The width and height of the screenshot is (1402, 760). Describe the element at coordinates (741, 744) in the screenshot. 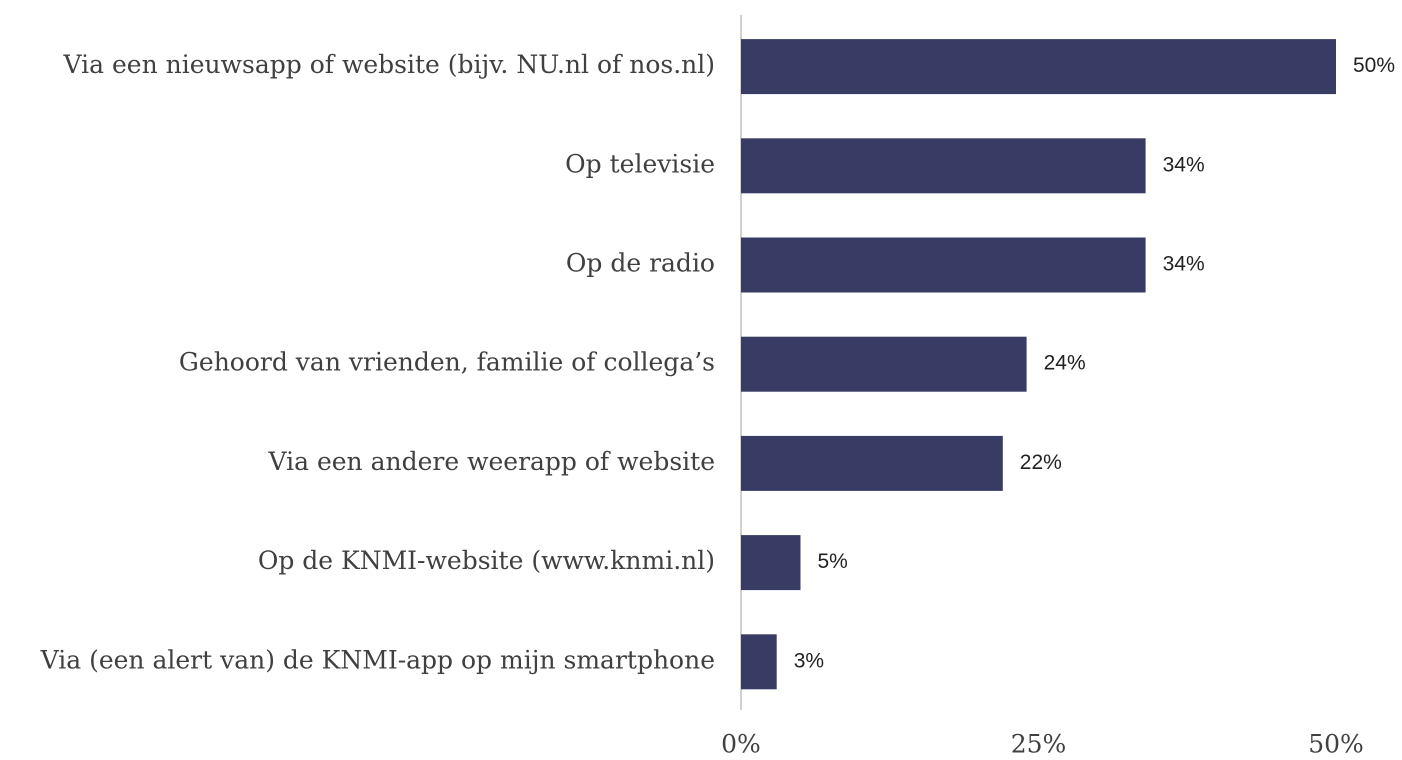

I see `x-tick-label: 0%` at that location.